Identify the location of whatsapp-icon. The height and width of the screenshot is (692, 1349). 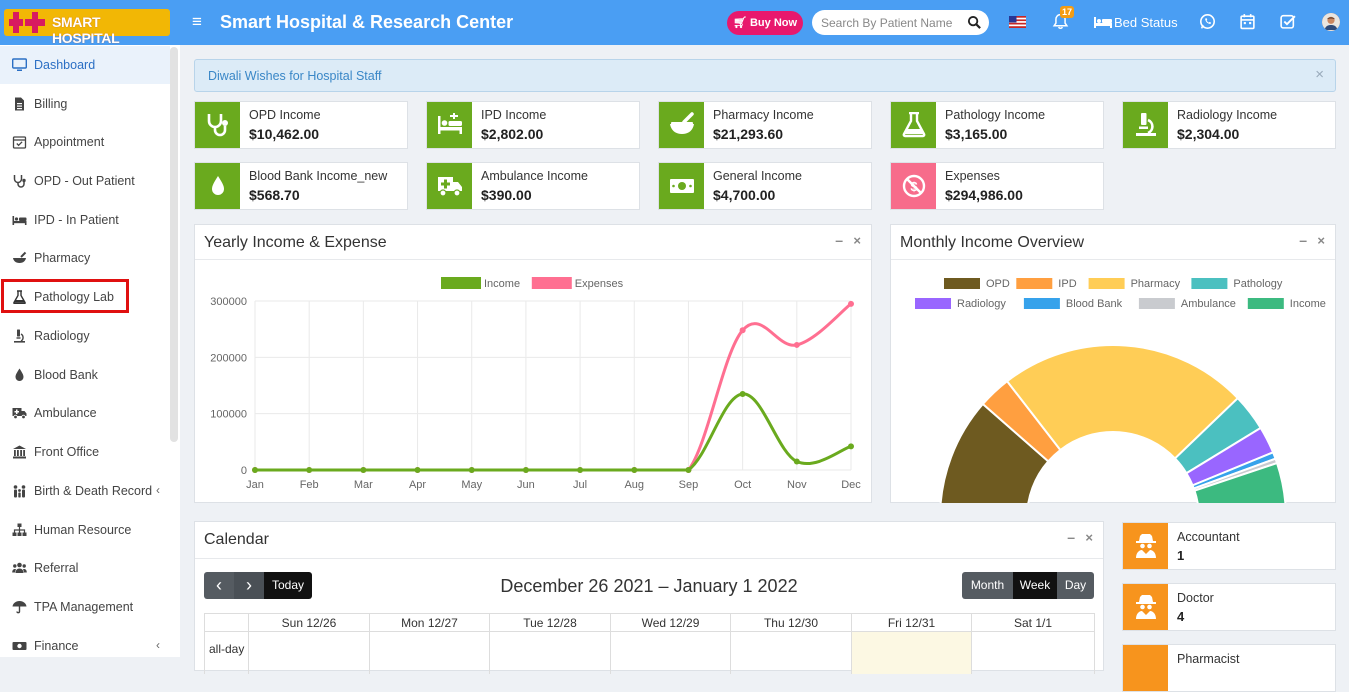
(1207, 21).